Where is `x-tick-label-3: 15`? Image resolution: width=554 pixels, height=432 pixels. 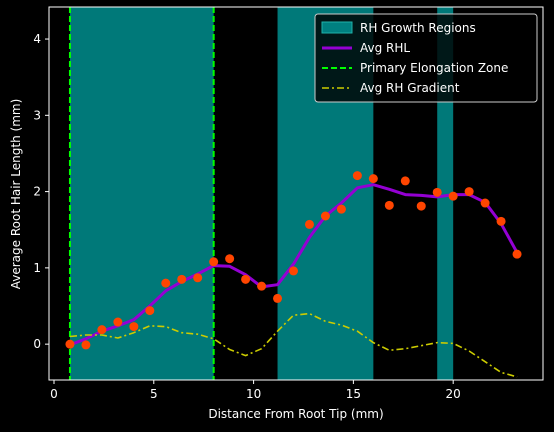 x-tick-label-3: 15 is located at coordinates (353, 394).